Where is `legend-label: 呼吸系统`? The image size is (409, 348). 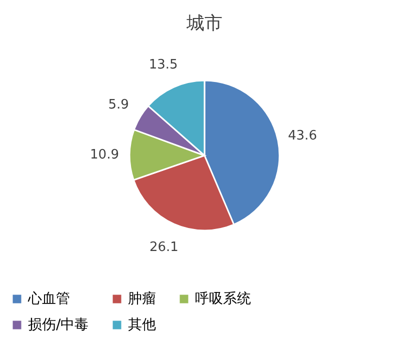 legend-label: 呼吸系统 is located at coordinates (223, 299).